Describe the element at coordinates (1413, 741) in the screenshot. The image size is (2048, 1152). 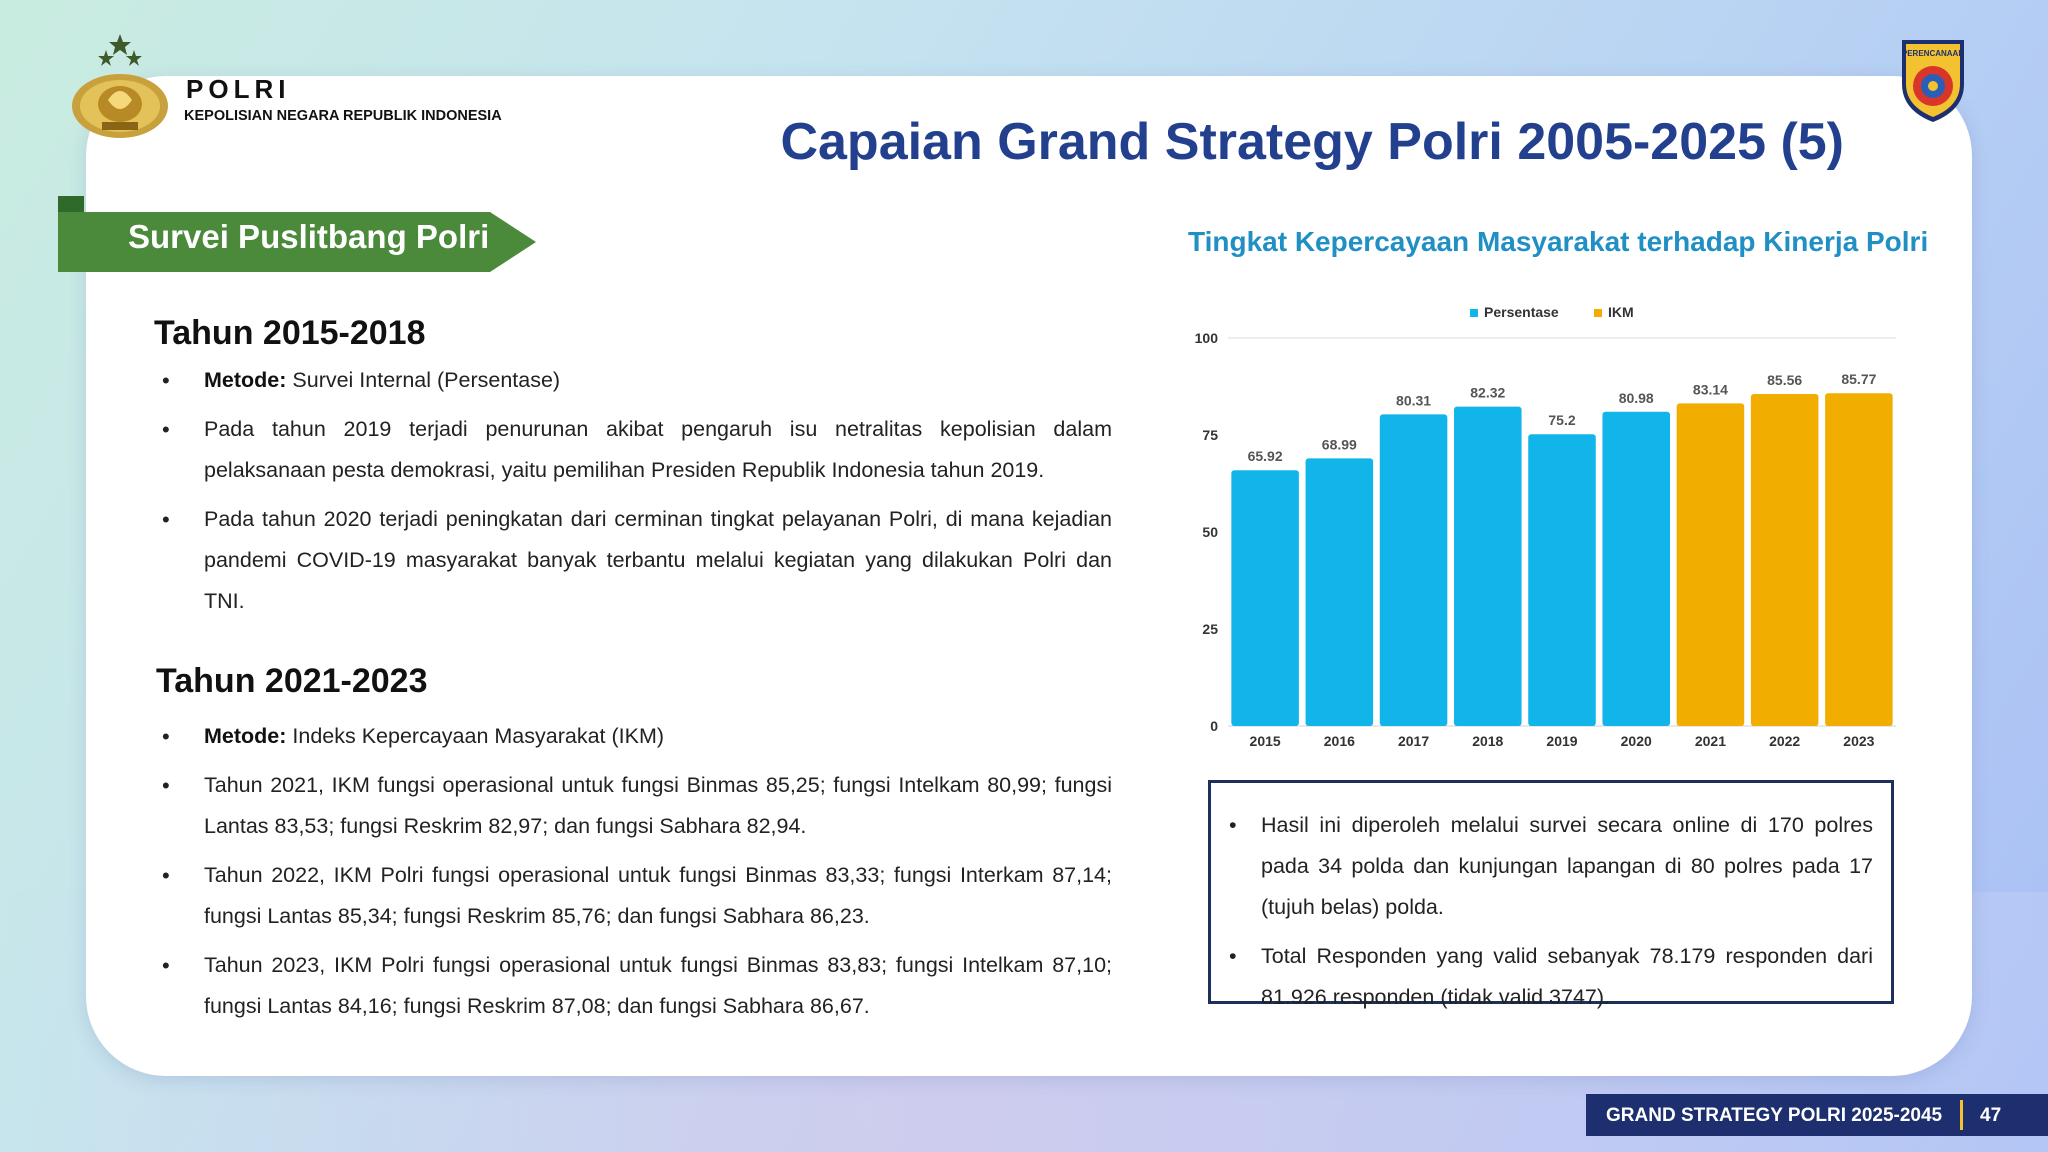
I see `x-tick-label: 2017` at that location.